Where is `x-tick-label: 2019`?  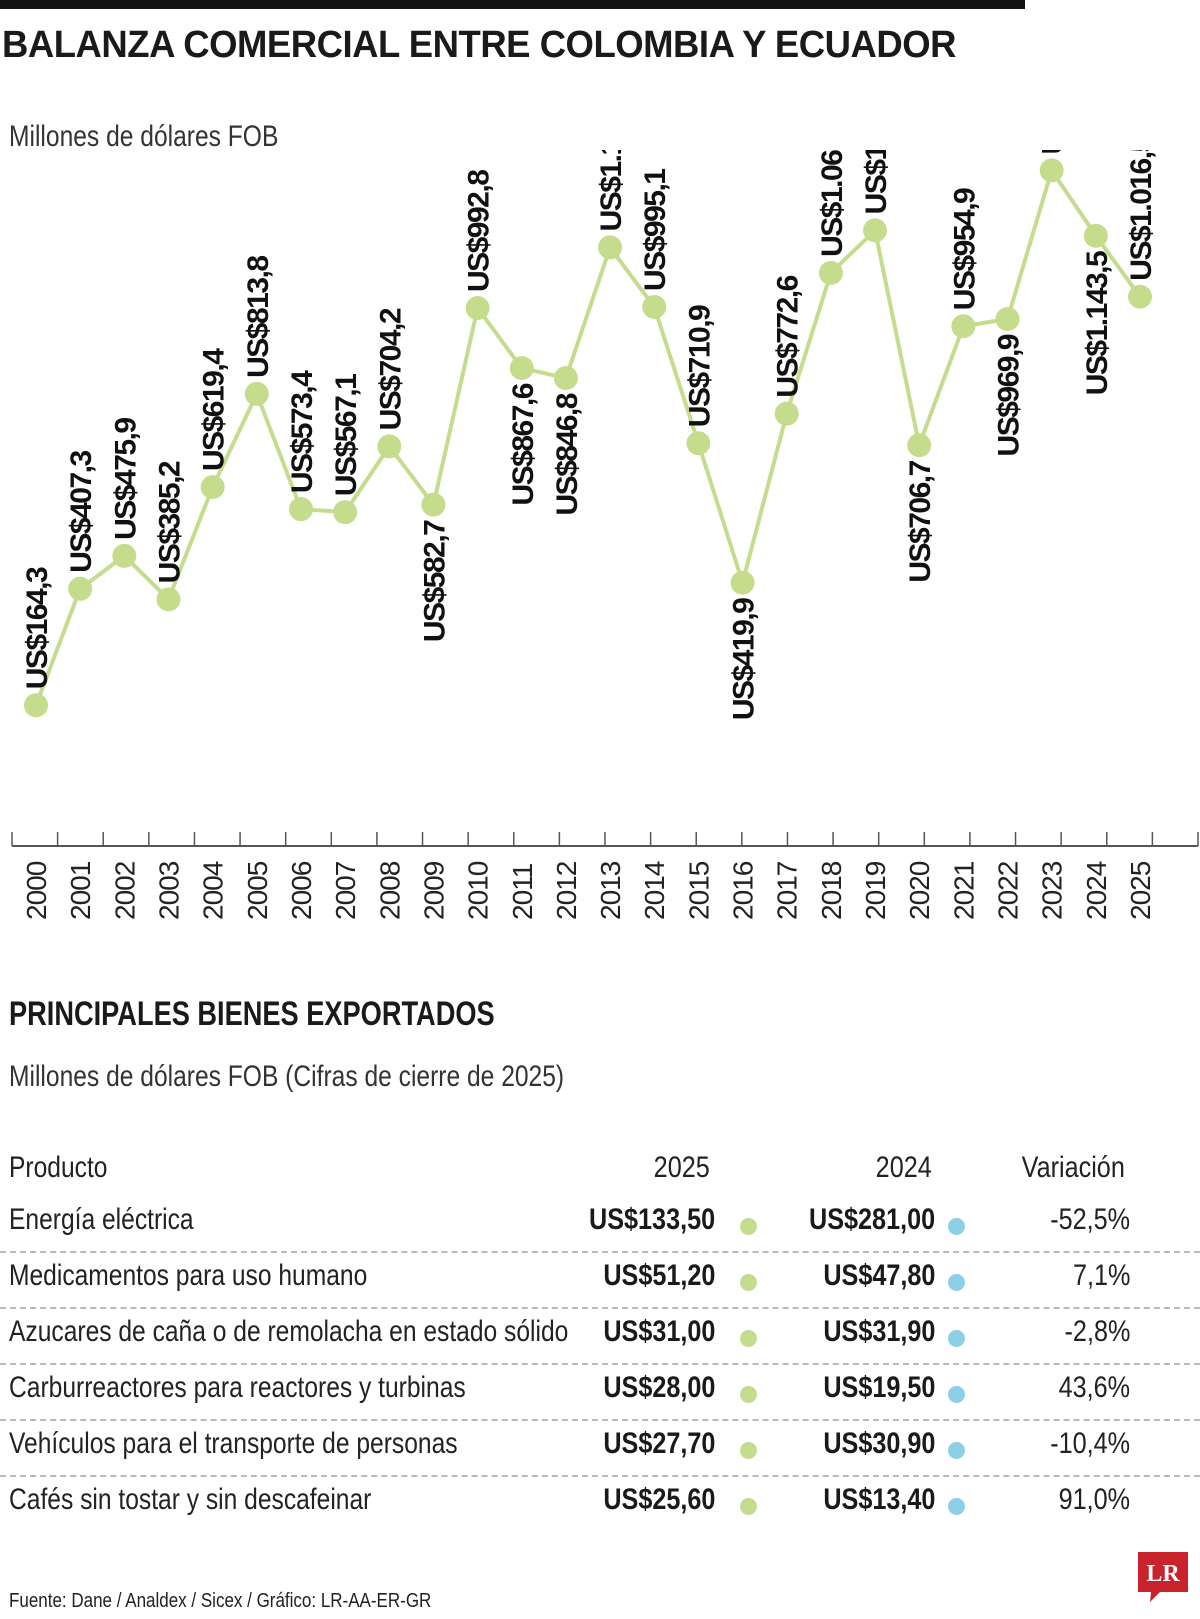
x-tick-label: 2019 is located at coordinates (875, 890).